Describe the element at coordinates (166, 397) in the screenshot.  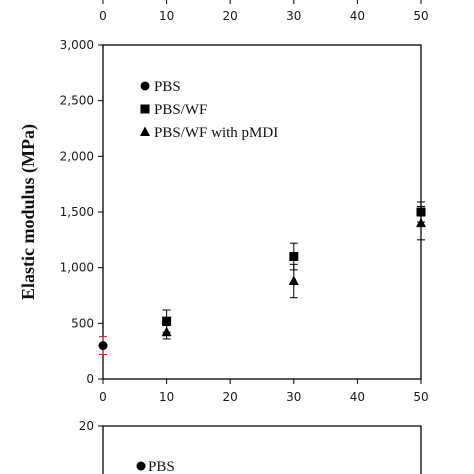
I see `x-tick-label: 10` at that location.